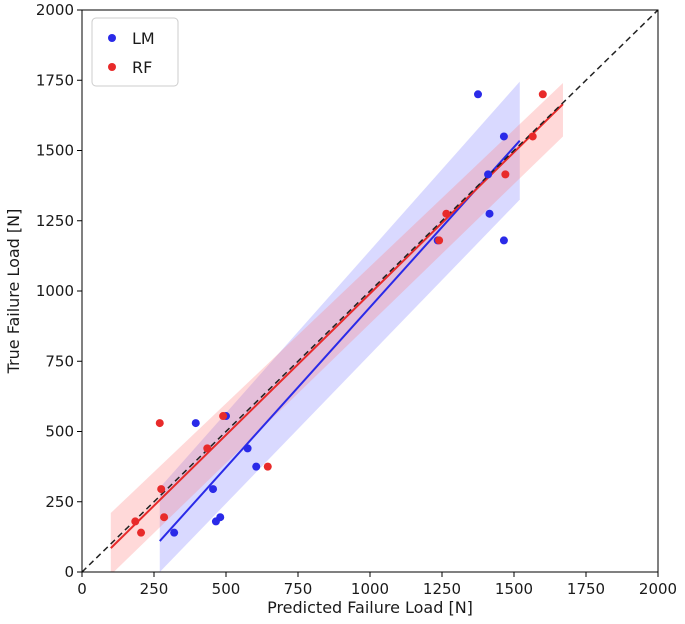 The image size is (685, 624). What do you see at coordinates (55, 80) in the screenshot?
I see `y-tick-label-7: 1750` at bounding box center [55, 80].